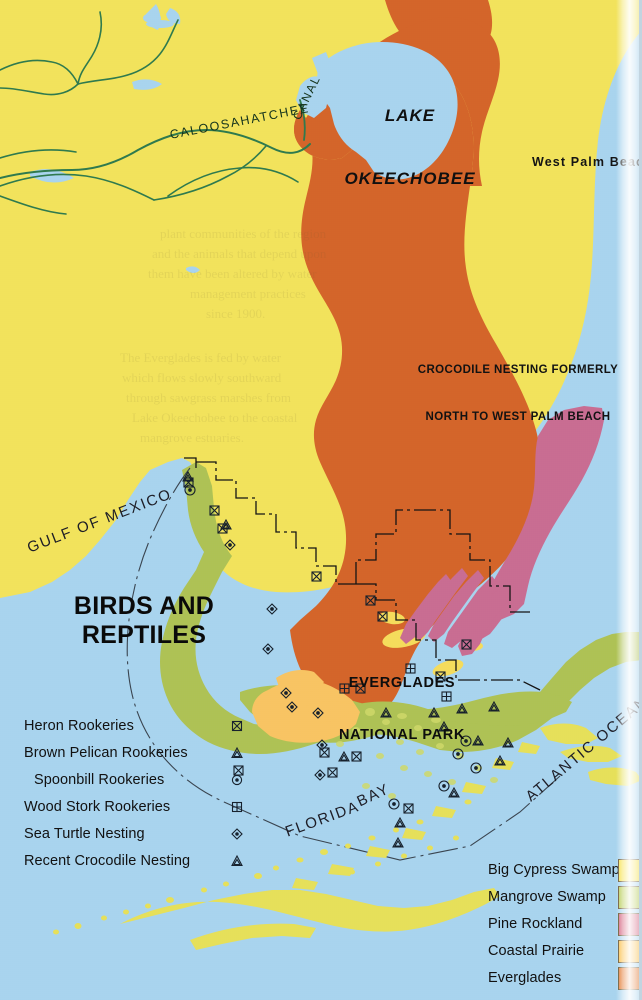  Describe the element at coordinates (630, 951) in the screenshot. I see `habitat-swatch-coastal-prairie` at that location.